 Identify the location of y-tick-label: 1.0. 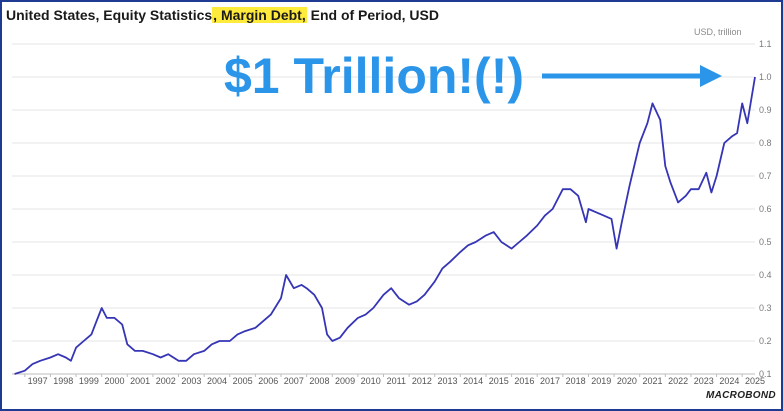
(765, 77).